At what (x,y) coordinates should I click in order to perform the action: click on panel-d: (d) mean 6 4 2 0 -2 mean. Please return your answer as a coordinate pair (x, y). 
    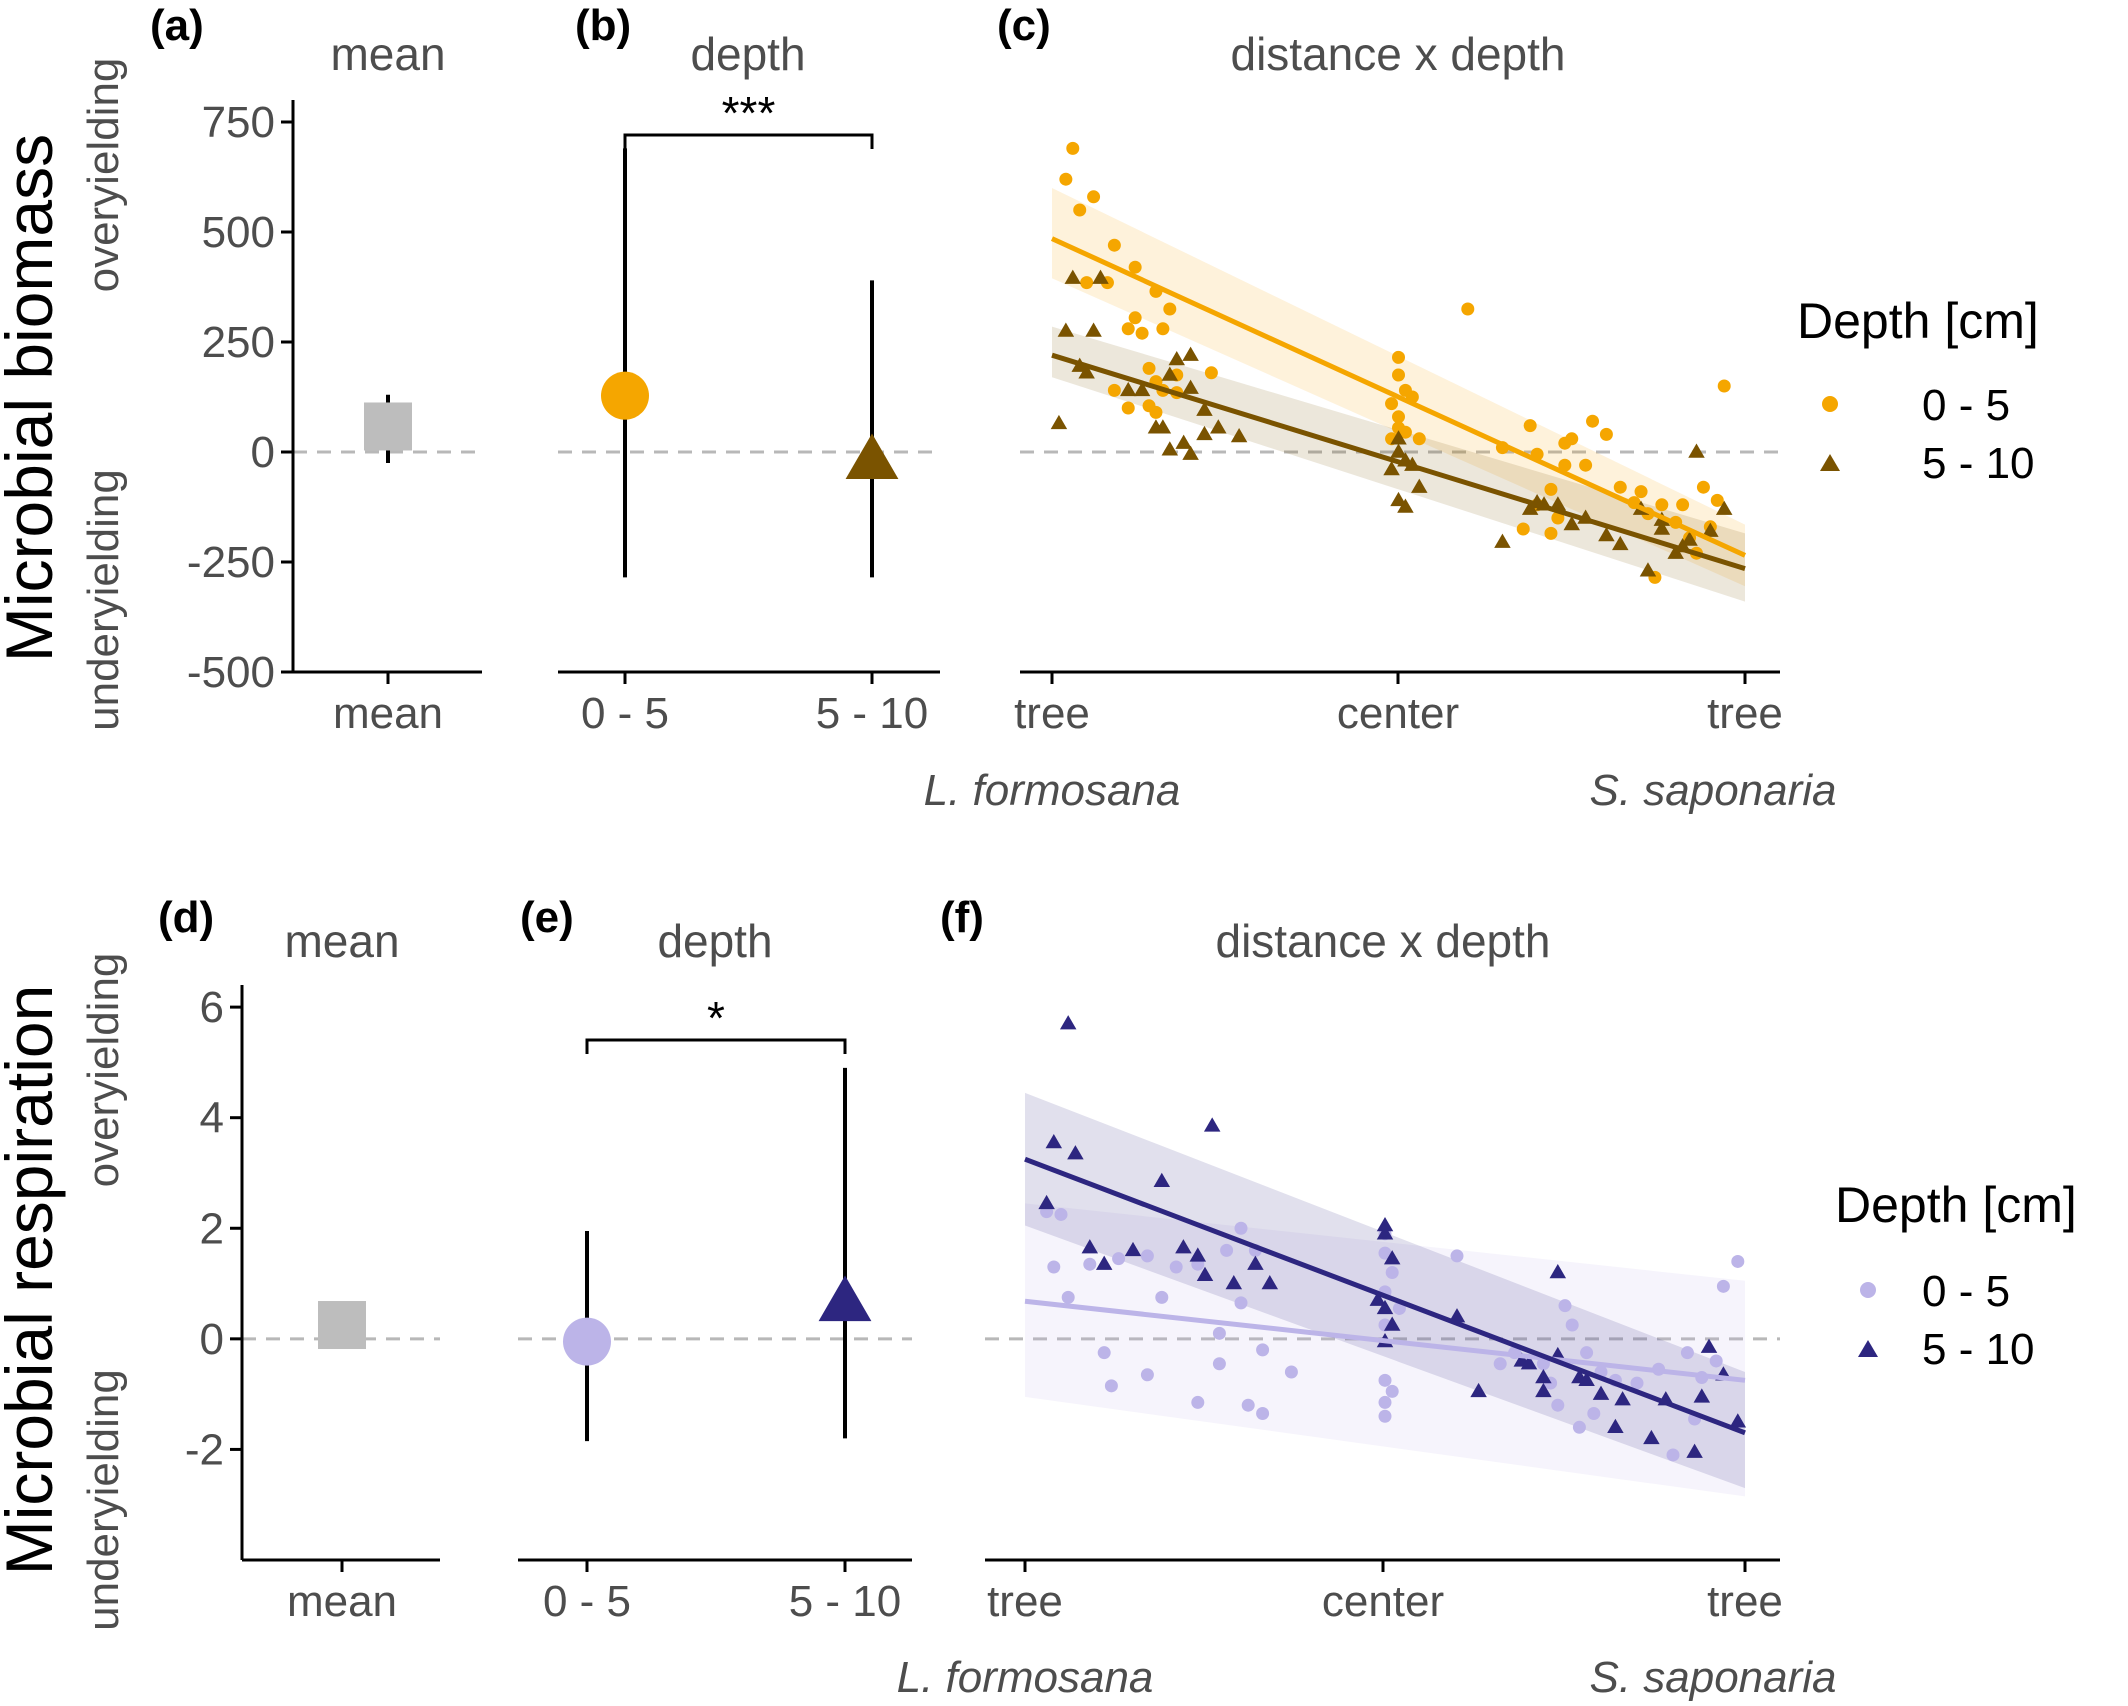
    Looking at the image, I should click on (299, 1259).